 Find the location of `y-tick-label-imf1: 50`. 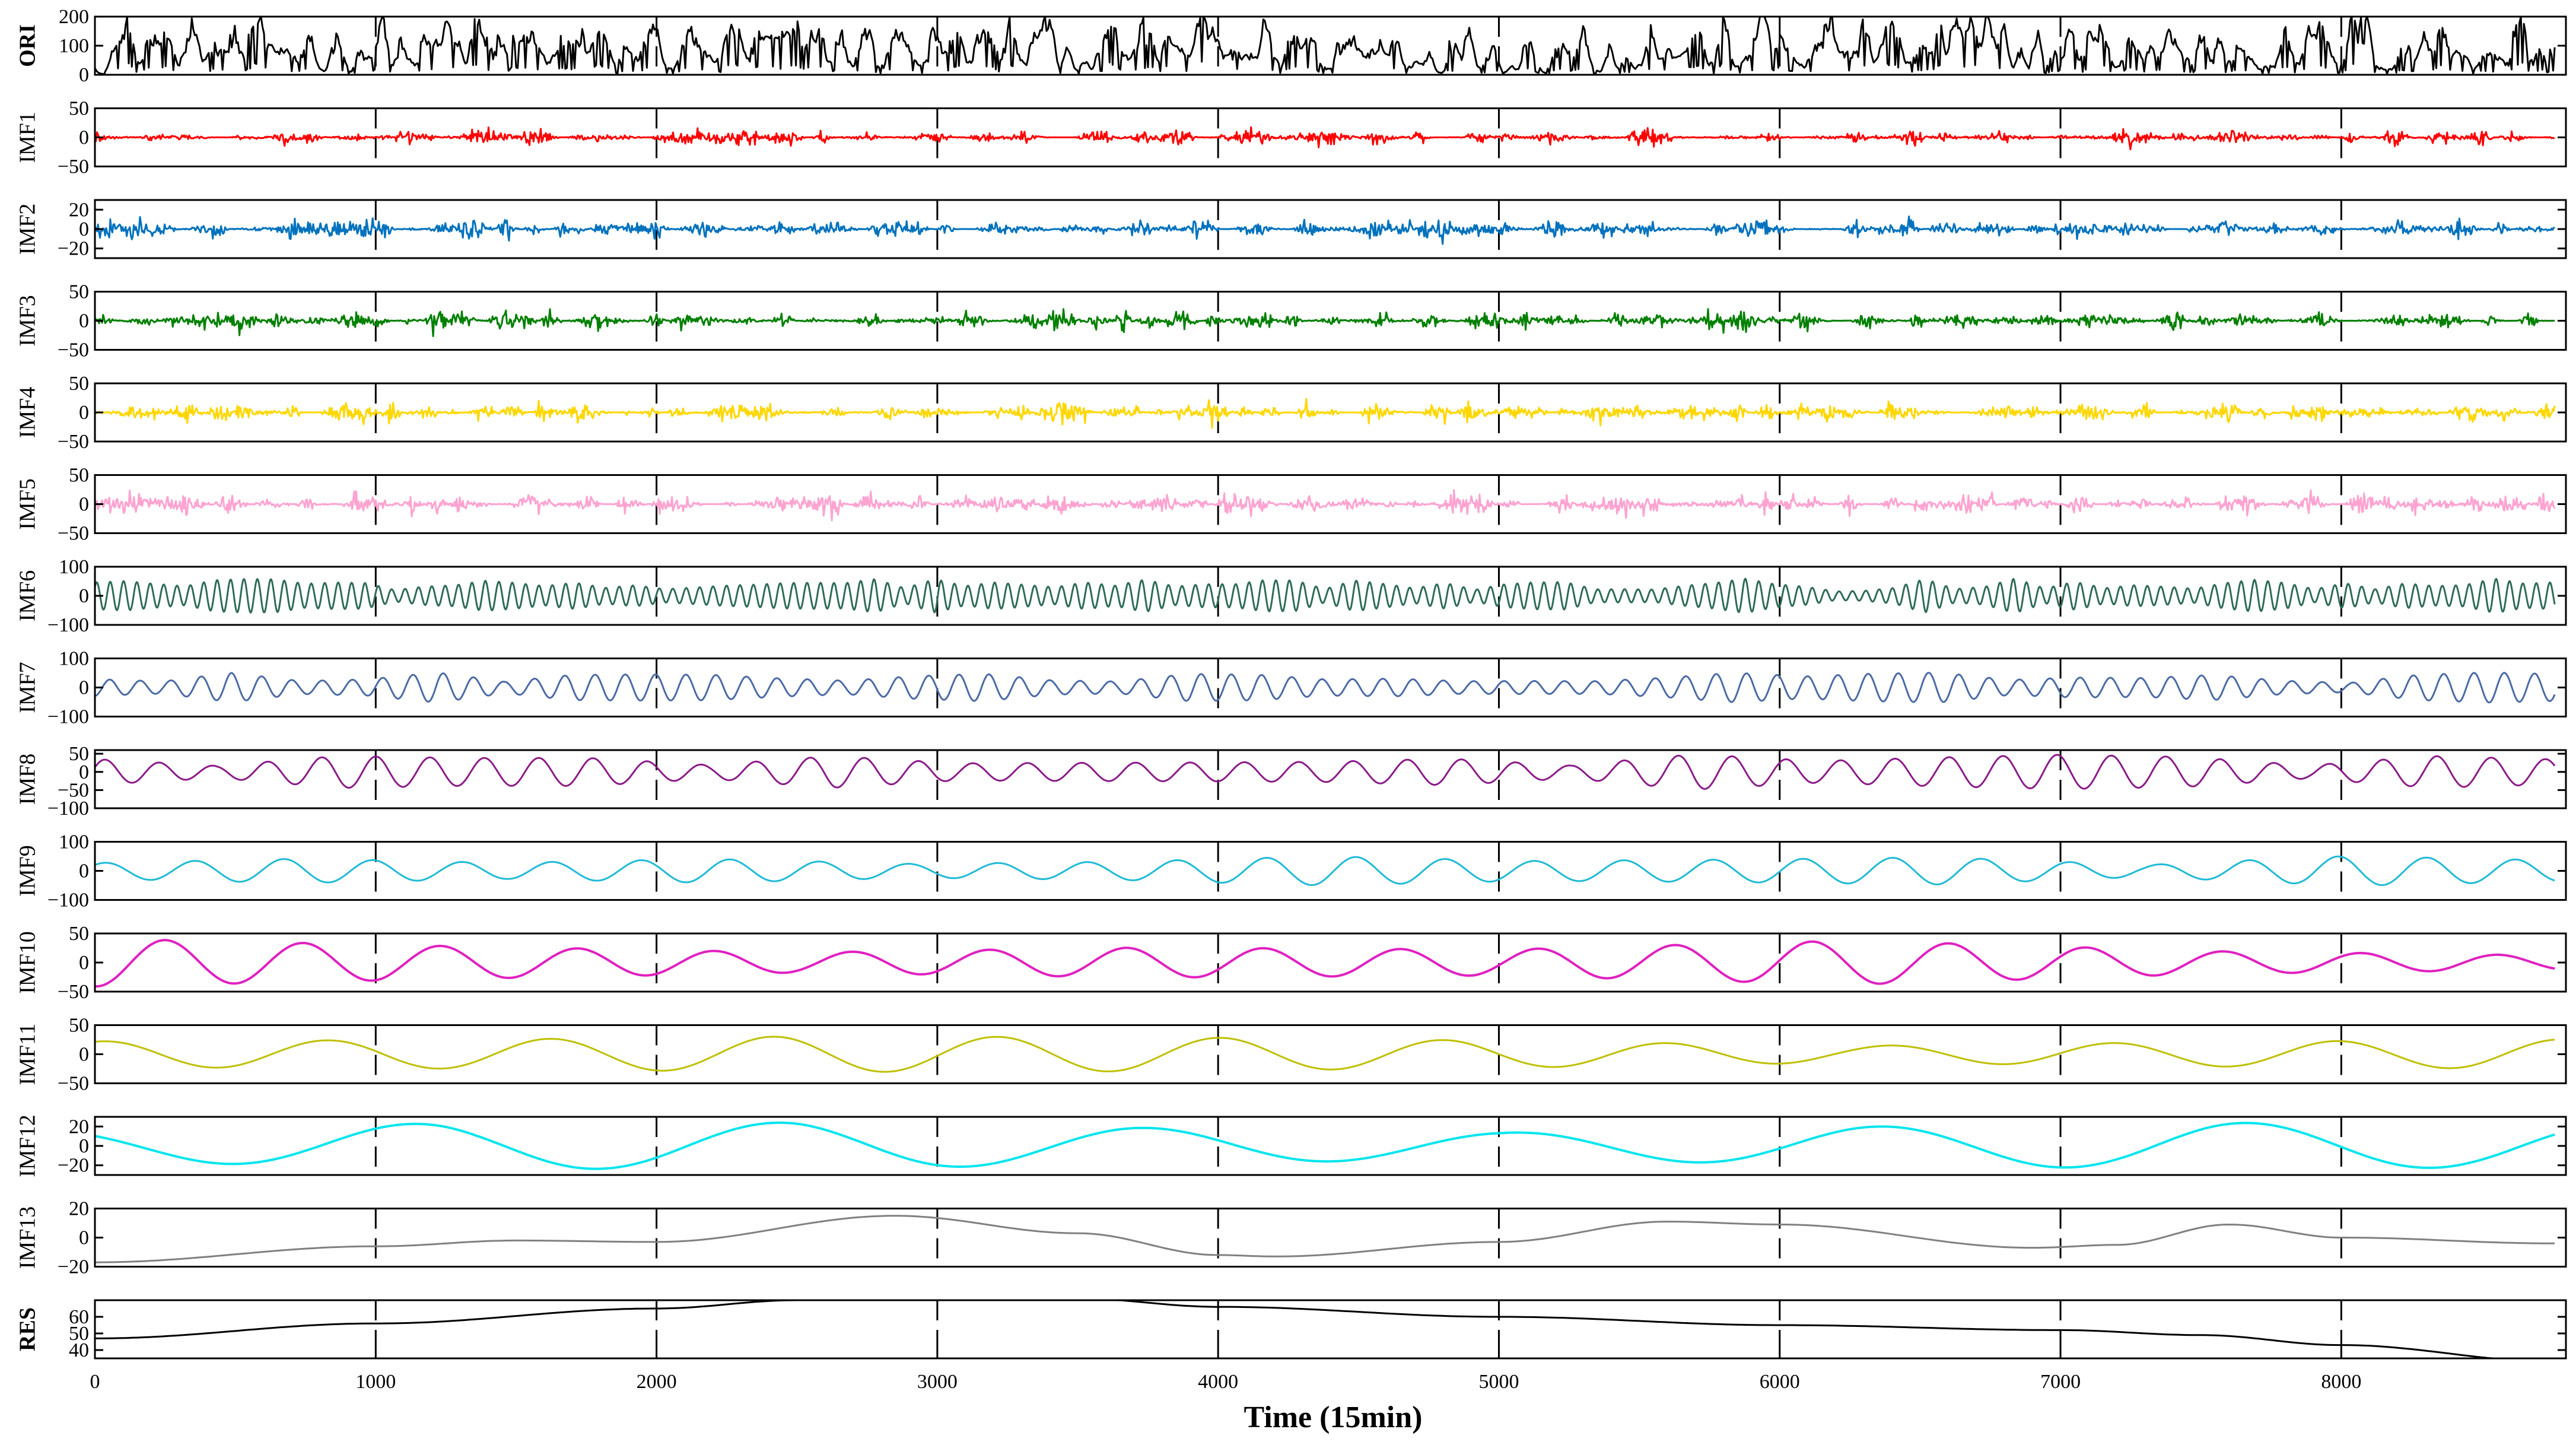

y-tick-label-imf1: 50 is located at coordinates (79, 109).